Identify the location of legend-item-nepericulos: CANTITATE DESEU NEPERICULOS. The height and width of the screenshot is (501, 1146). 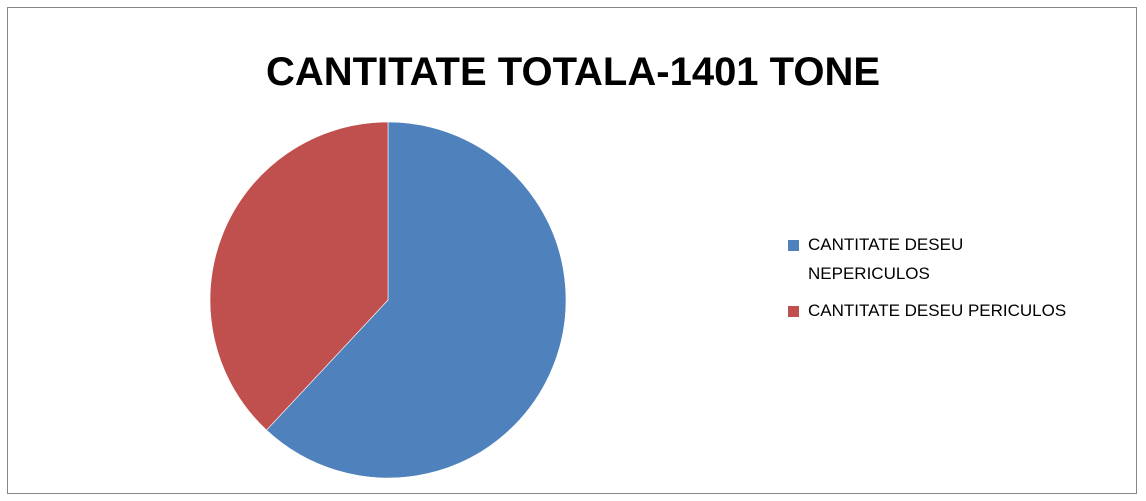
(958, 259).